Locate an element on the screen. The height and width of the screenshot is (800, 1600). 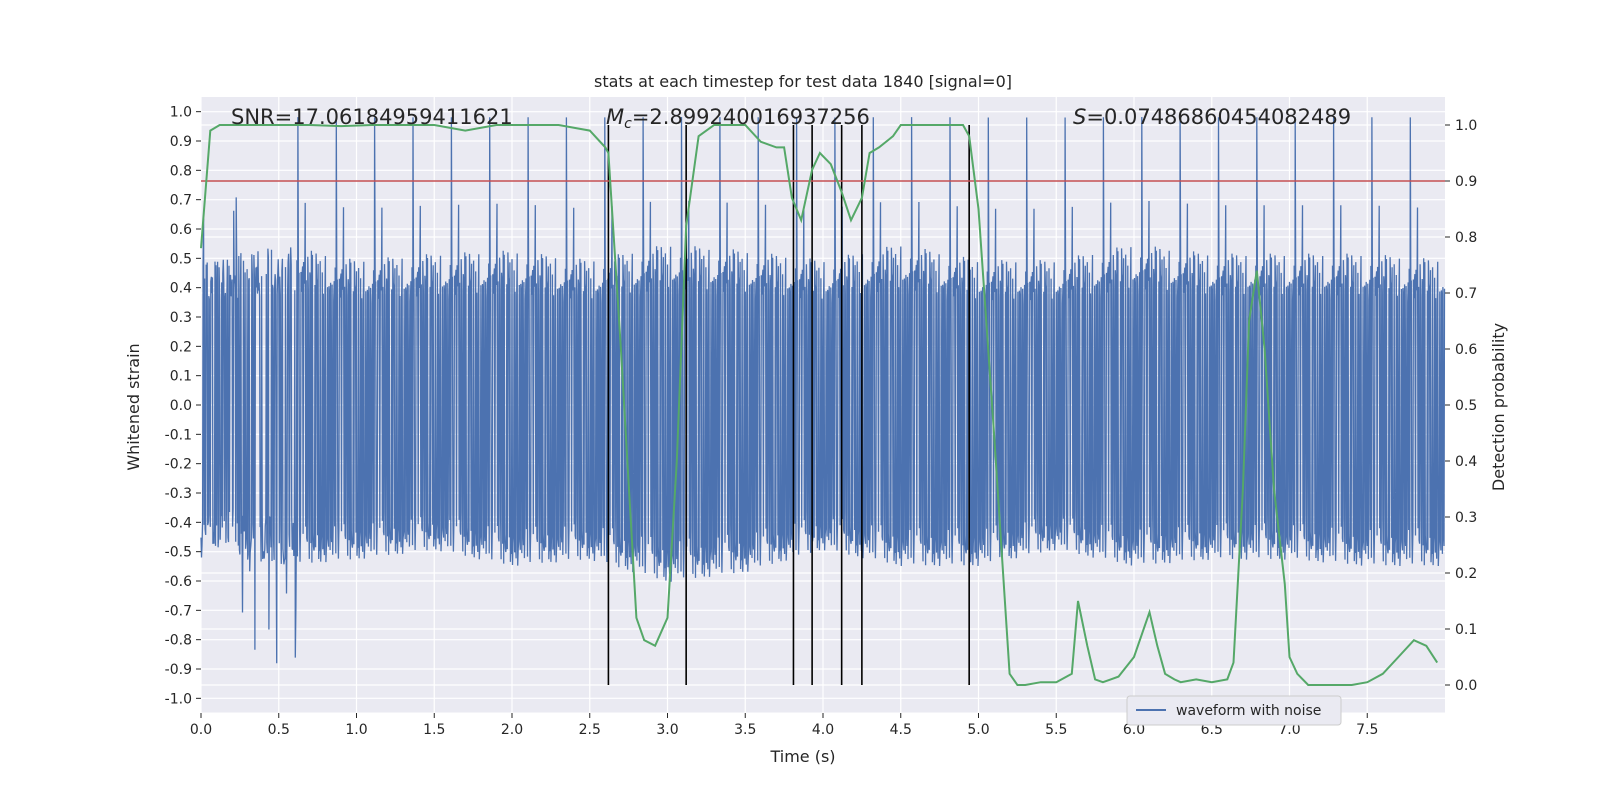
y-right-tick-label: 0.6 is located at coordinates (1466, 350).